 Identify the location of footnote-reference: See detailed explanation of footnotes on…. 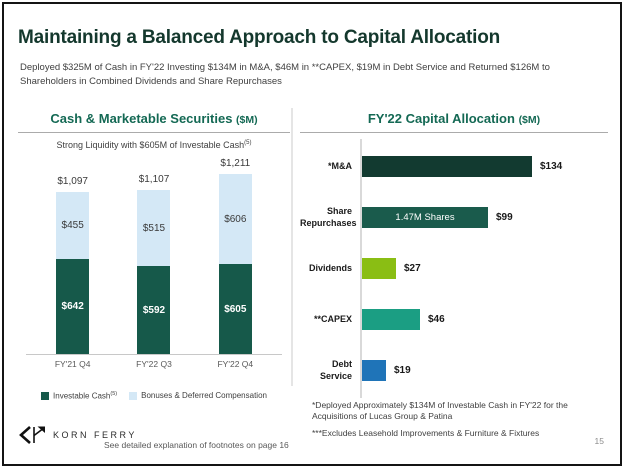
(196, 445).